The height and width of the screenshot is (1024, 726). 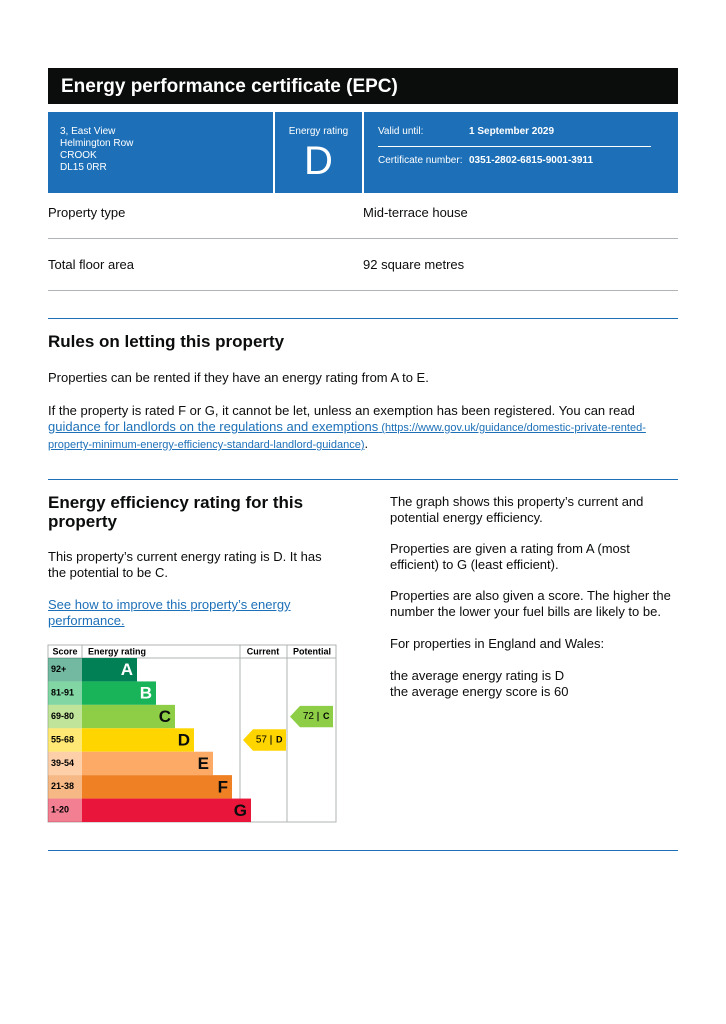 I want to click on rating-letter: D, so click(x=318, y=161).